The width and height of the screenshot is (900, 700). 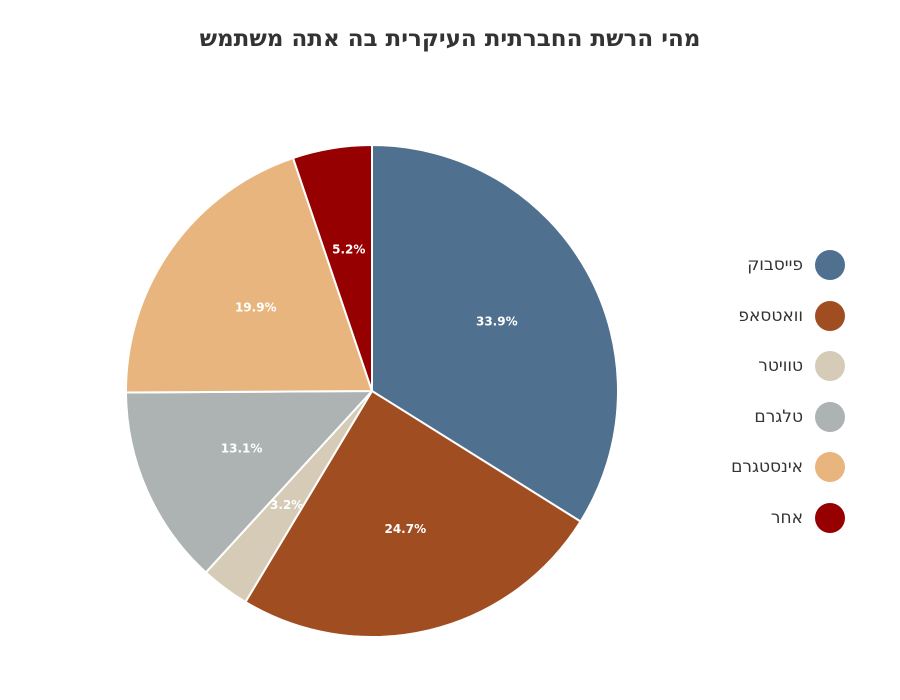 What do you see at coordinates (830, 315) in the screenshot?
I see `legend-swatch-whatsapp` at bounding box center [830, 315].